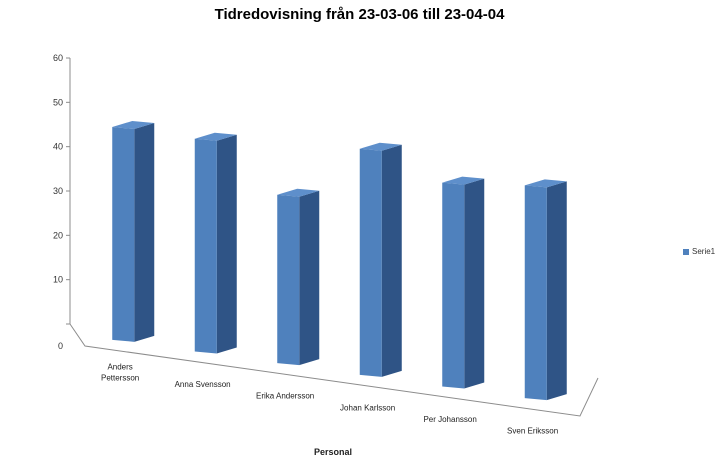 The image size is (719, 460). I want to click on legend: Serie1, so click(699, 251).